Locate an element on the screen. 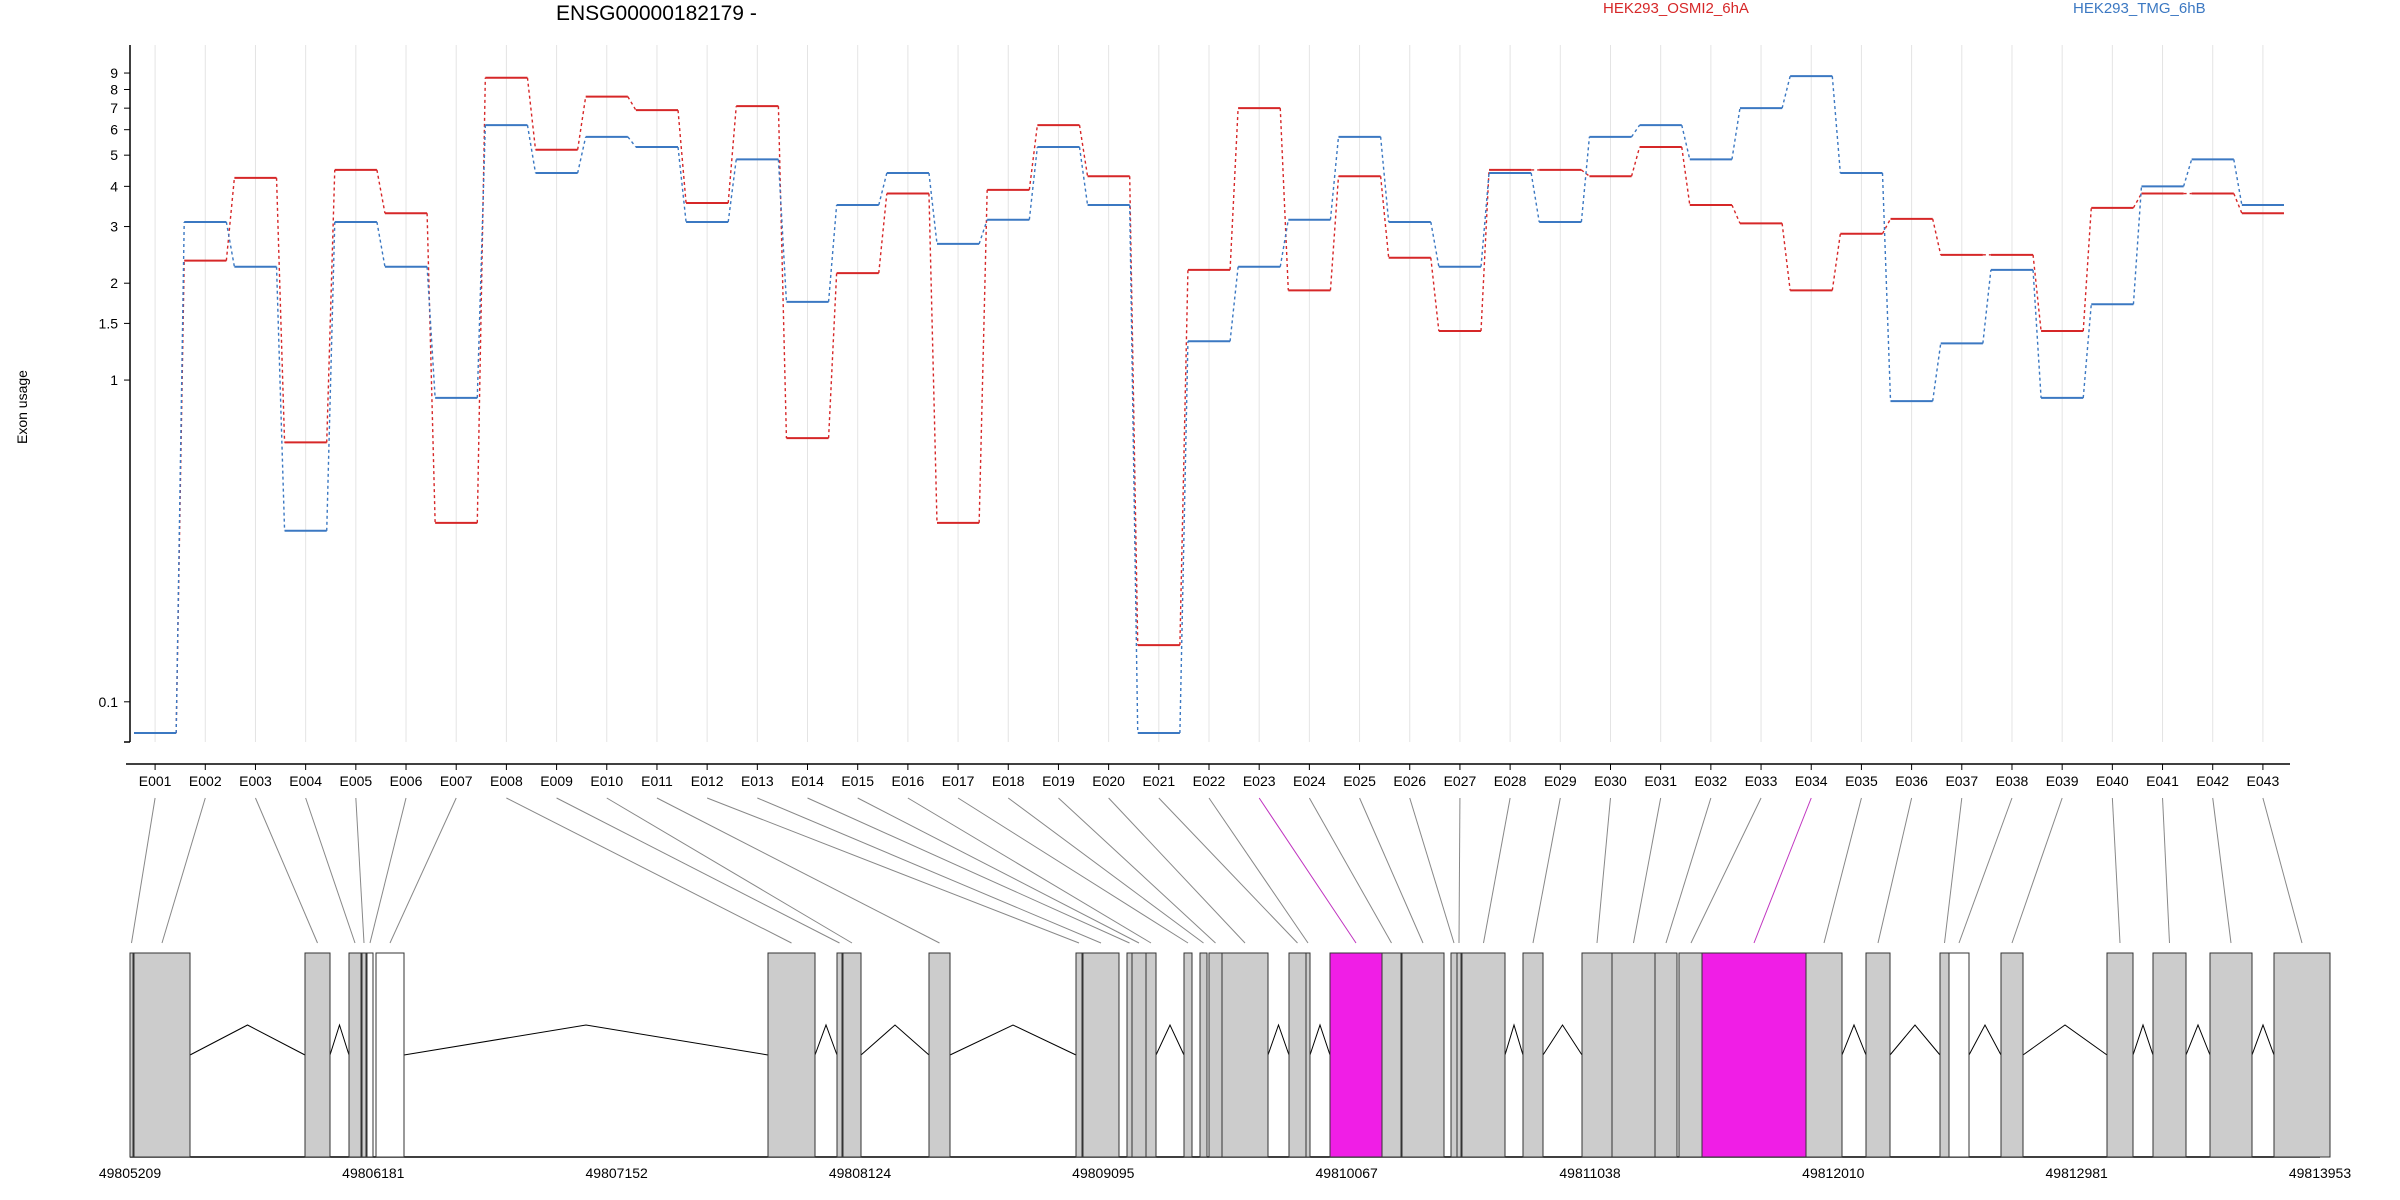  exon-box-E038 is located at coordinates (1959, 1055).